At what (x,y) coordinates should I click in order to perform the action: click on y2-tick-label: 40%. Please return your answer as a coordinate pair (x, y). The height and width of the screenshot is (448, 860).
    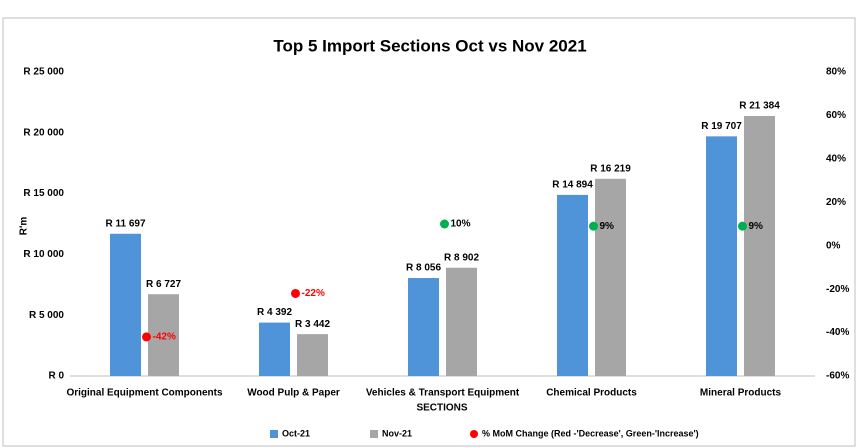
    Looking at the image, I should click on (836, 158).